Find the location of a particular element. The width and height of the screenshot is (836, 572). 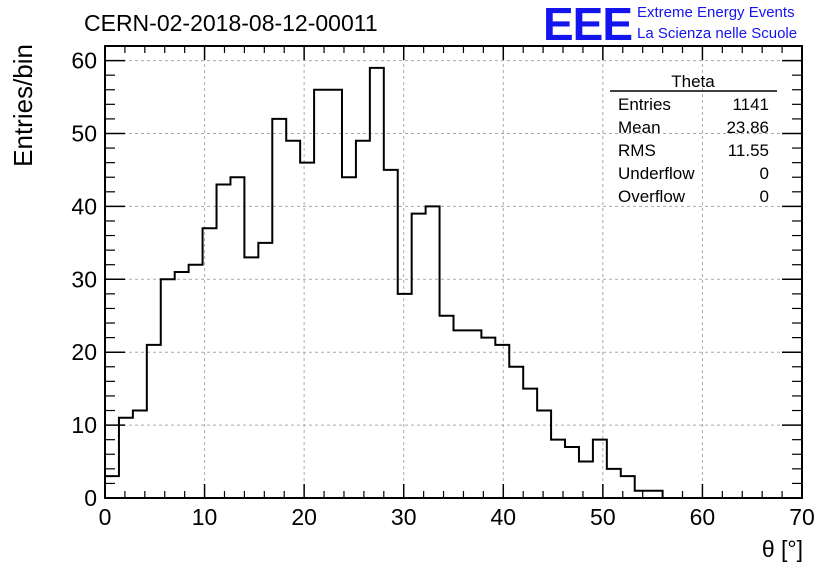

x-tick-label: 70 is located at coordinates (802, 517).